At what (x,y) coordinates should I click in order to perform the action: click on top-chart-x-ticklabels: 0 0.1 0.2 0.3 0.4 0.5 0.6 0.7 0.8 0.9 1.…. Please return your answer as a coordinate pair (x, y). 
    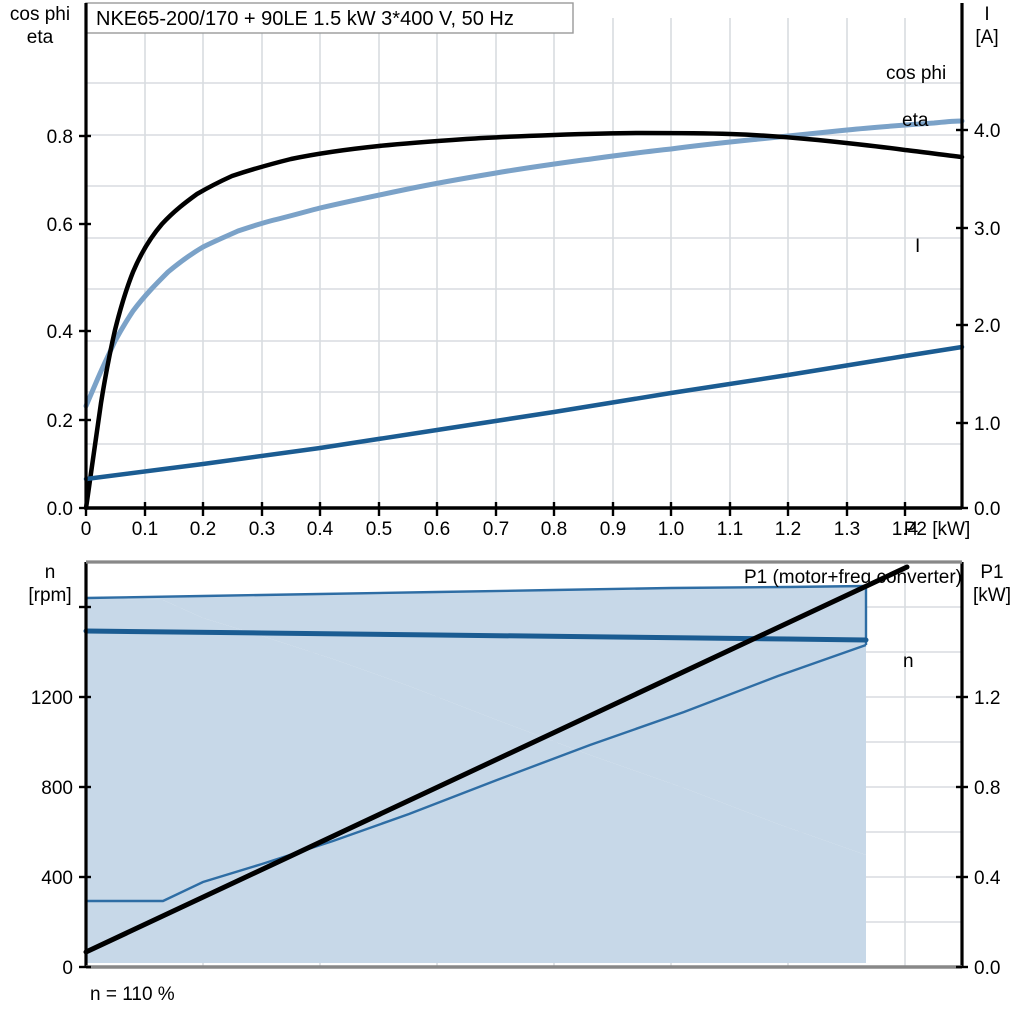
    Looking at the image, I should click on (500, 529).